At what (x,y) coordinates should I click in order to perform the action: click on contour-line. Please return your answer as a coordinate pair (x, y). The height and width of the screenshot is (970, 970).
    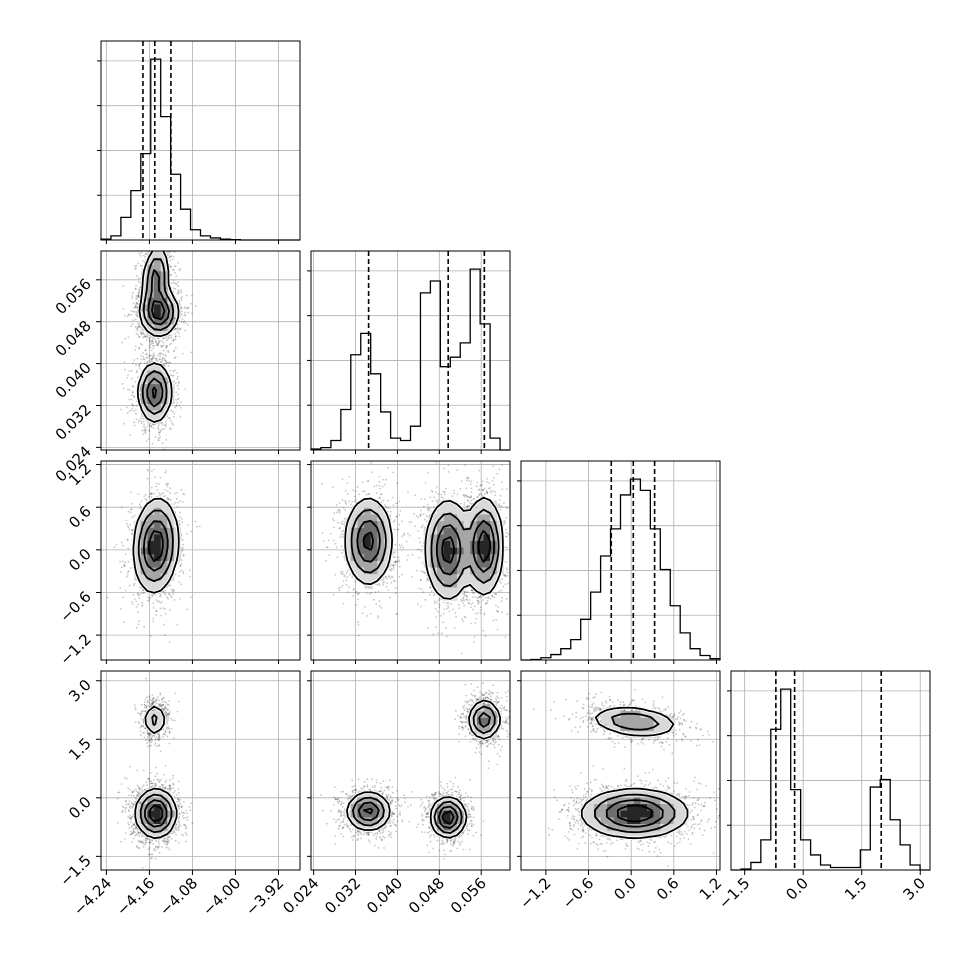
    Looking at the image, I should click on (158, 336).